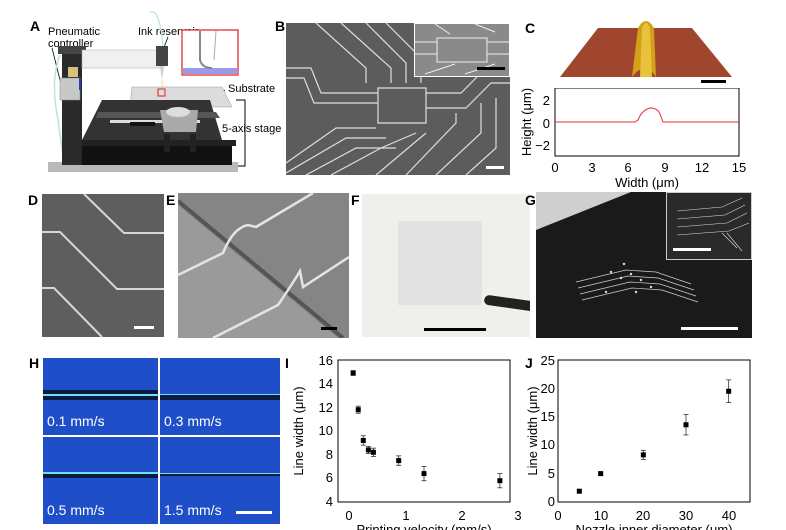 This screenshot has width=786, height=530. I want to click on y-axis-label: Height (μm), so click(527, 122).